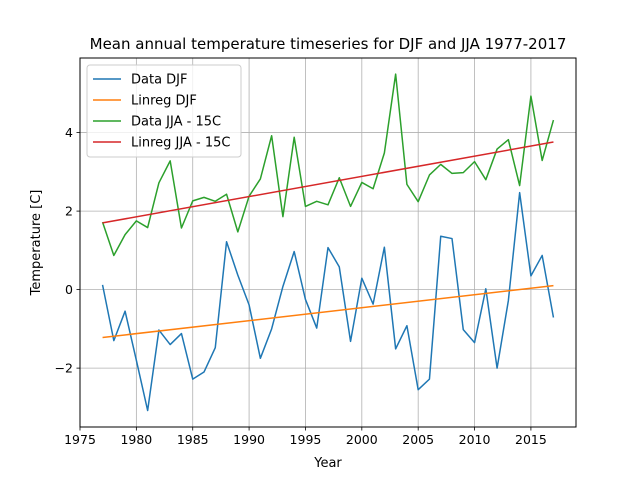 The image size is (640, 480). Describe the element at coordinates (159, 80) in the screenshot. I see `legend-label-0: Data DJF` at that location.